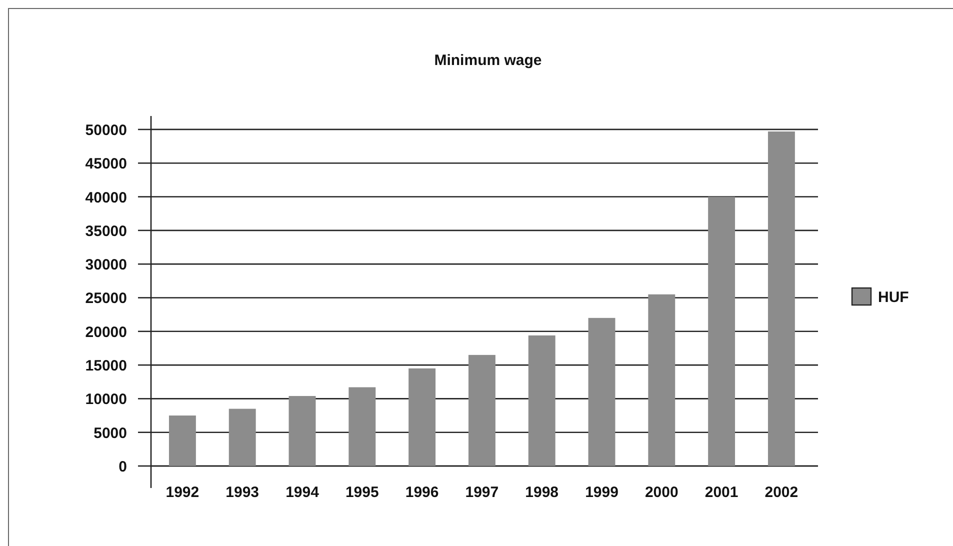 This screenshot has width=953, height=546. I want to click on x-tick-label: 1994, so click(303, 492).